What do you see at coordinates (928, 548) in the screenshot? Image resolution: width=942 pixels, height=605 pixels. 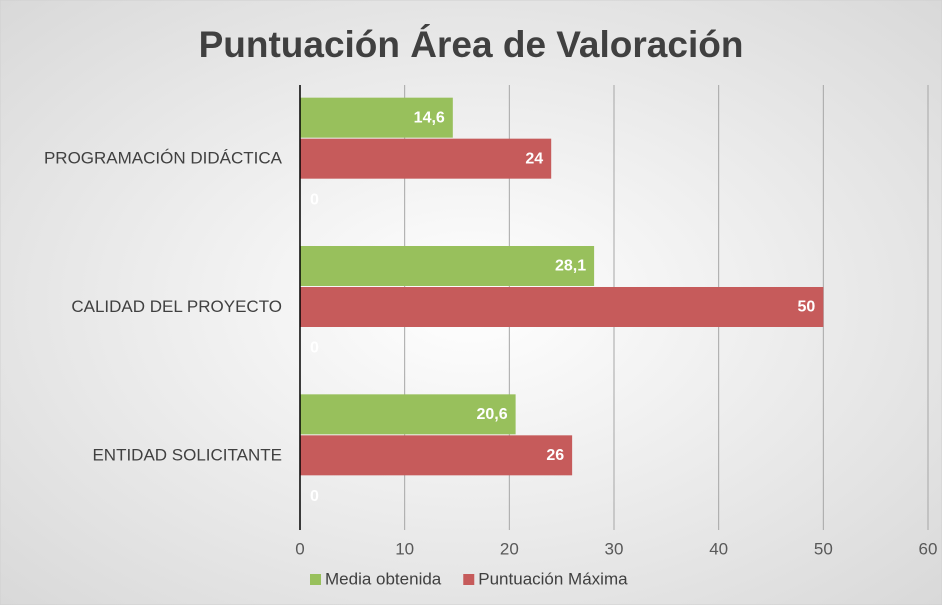 I see `x-tick-label: 60` at bounding box center [928, 548].